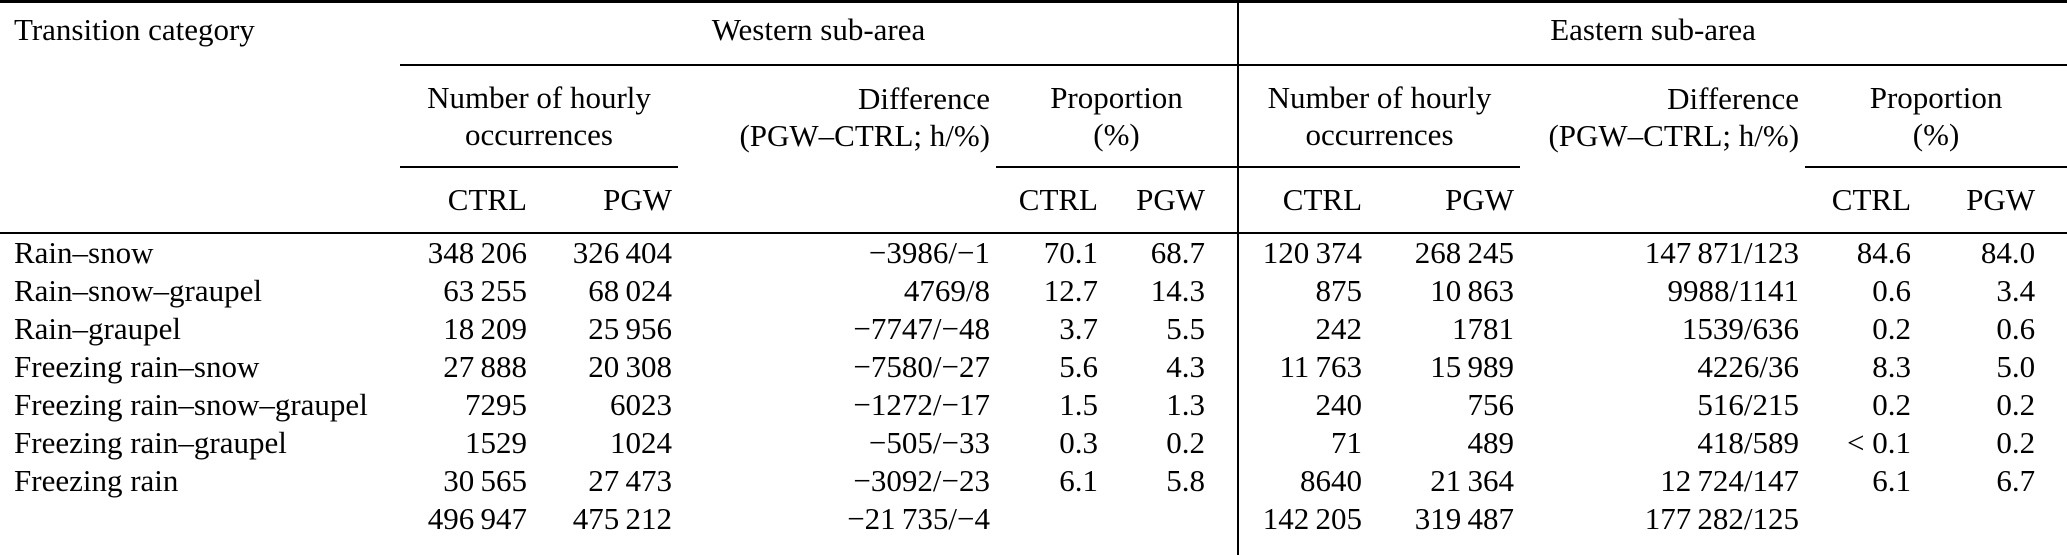 Image resolution: width=2067 pixels, height=555 pixels. Describe the element at coordinates (1892, 366) in the screenshot. I see `cell-east-proportion-ctrl: 8.3` at that location.